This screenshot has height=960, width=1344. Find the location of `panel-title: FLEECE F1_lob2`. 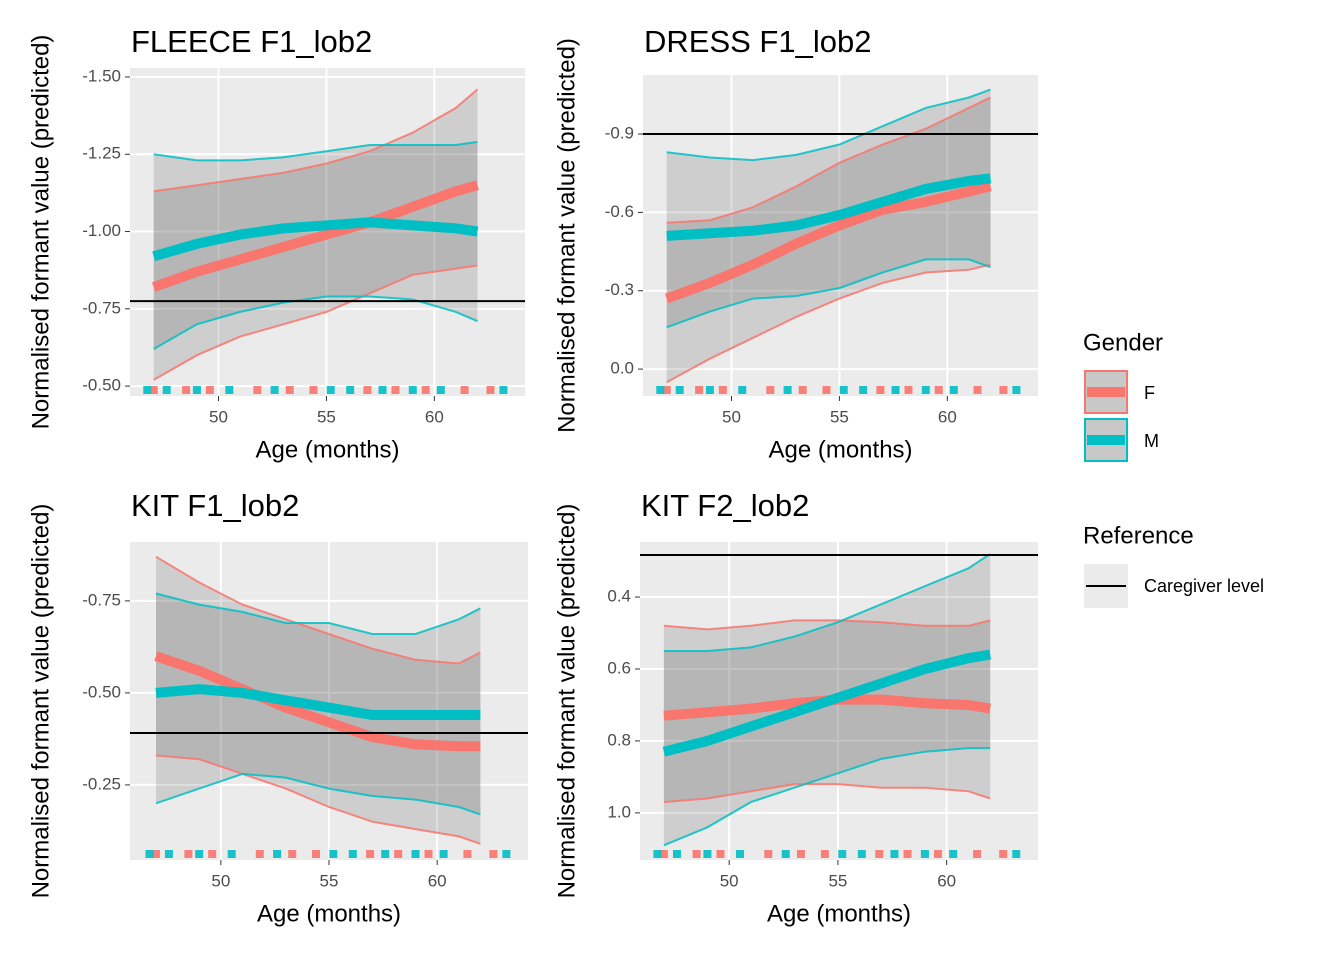

panel-title: FLEECE F1_lob2 is located at coordinates (251, 41).